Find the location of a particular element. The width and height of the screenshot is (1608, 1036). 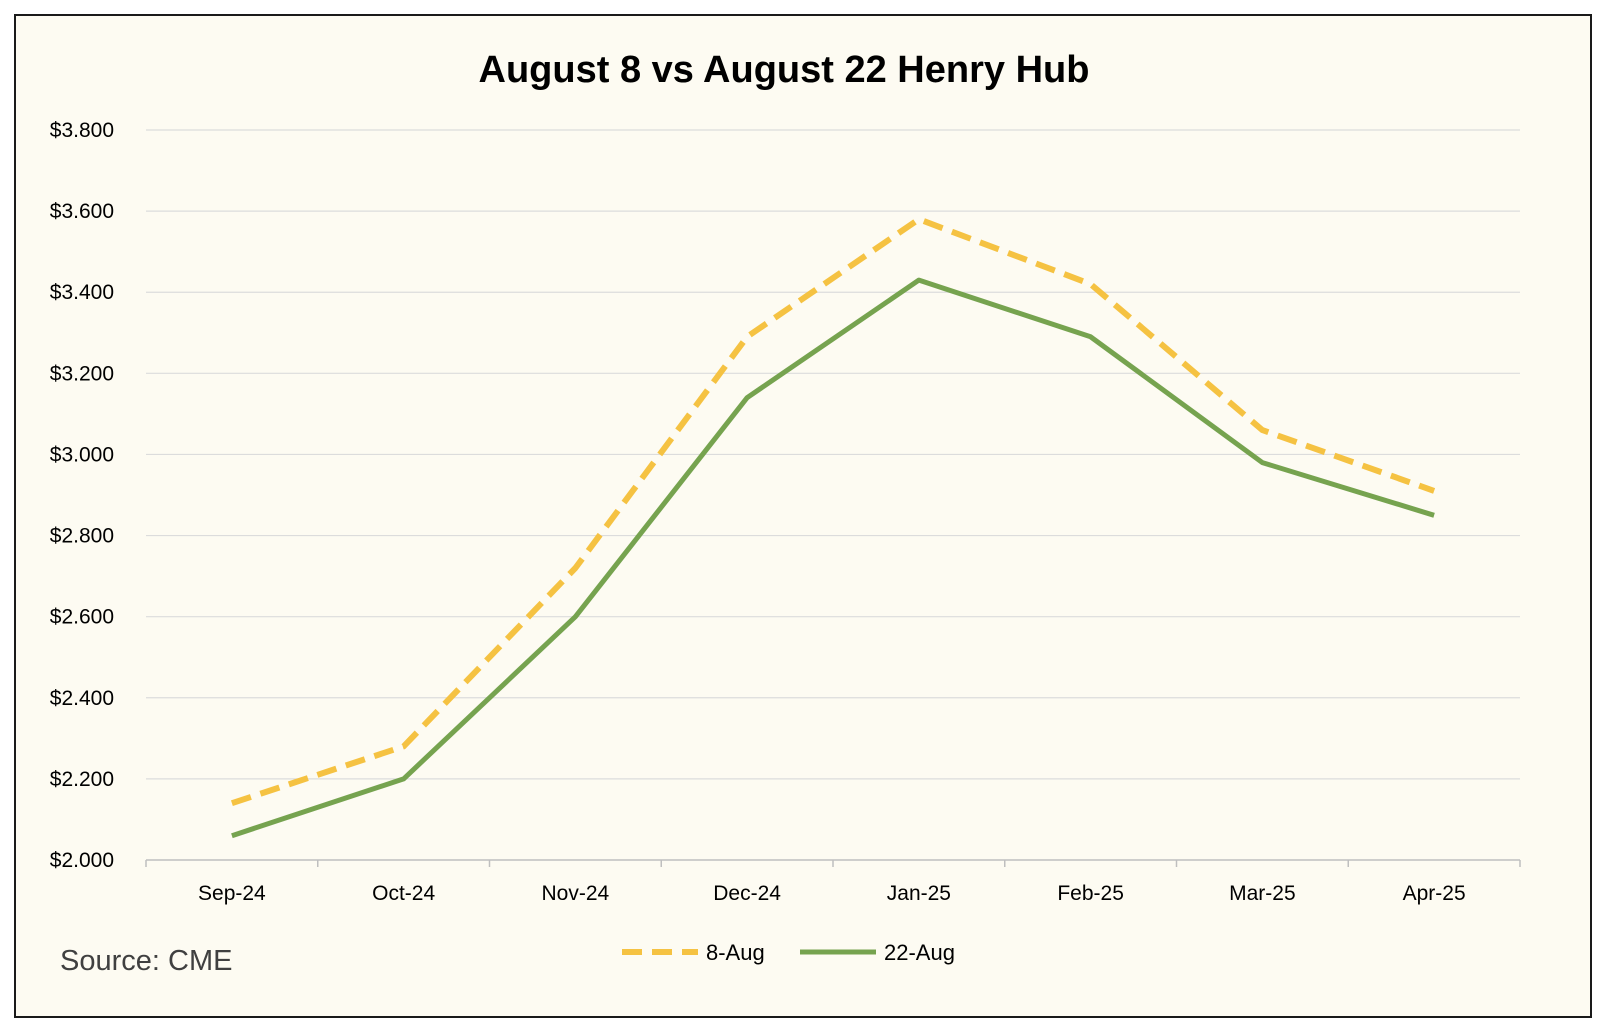

x-tick-label: Oct-24 is located at coordinates (403, 893).